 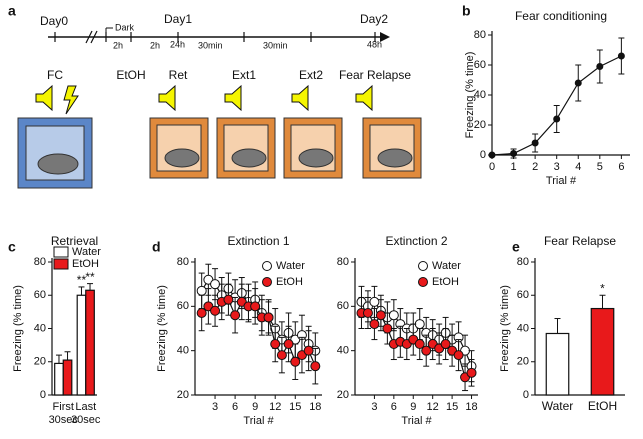 I want to click on legend-swatch, so click(x=61, y=252).